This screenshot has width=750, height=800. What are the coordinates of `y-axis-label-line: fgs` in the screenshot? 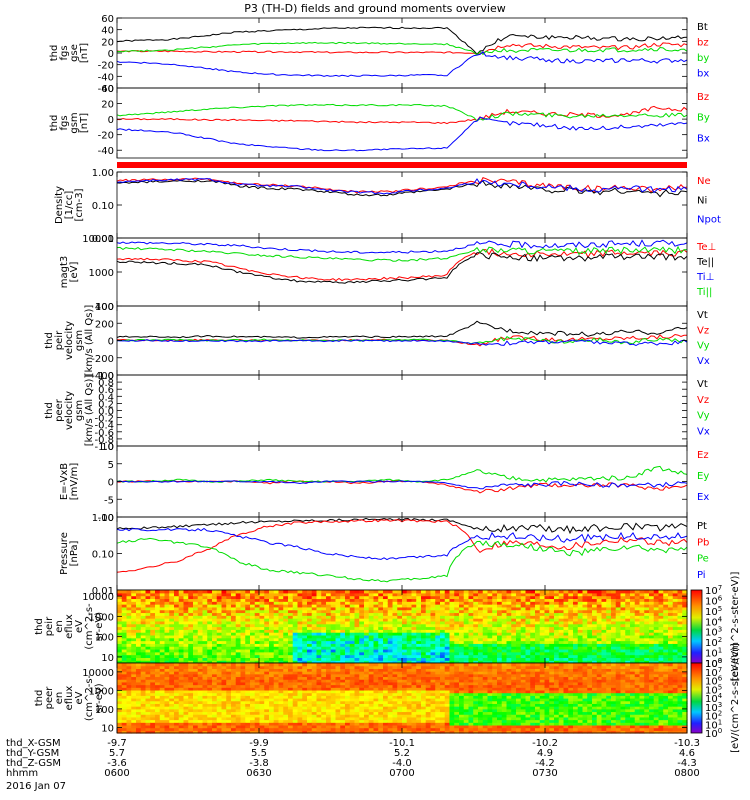 It's located at (64, 122).